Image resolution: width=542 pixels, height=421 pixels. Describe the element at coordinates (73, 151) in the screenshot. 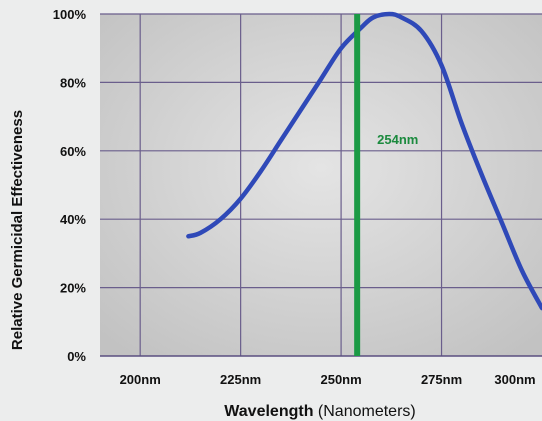

I see `y-tick-label-3: 60%` at that location.